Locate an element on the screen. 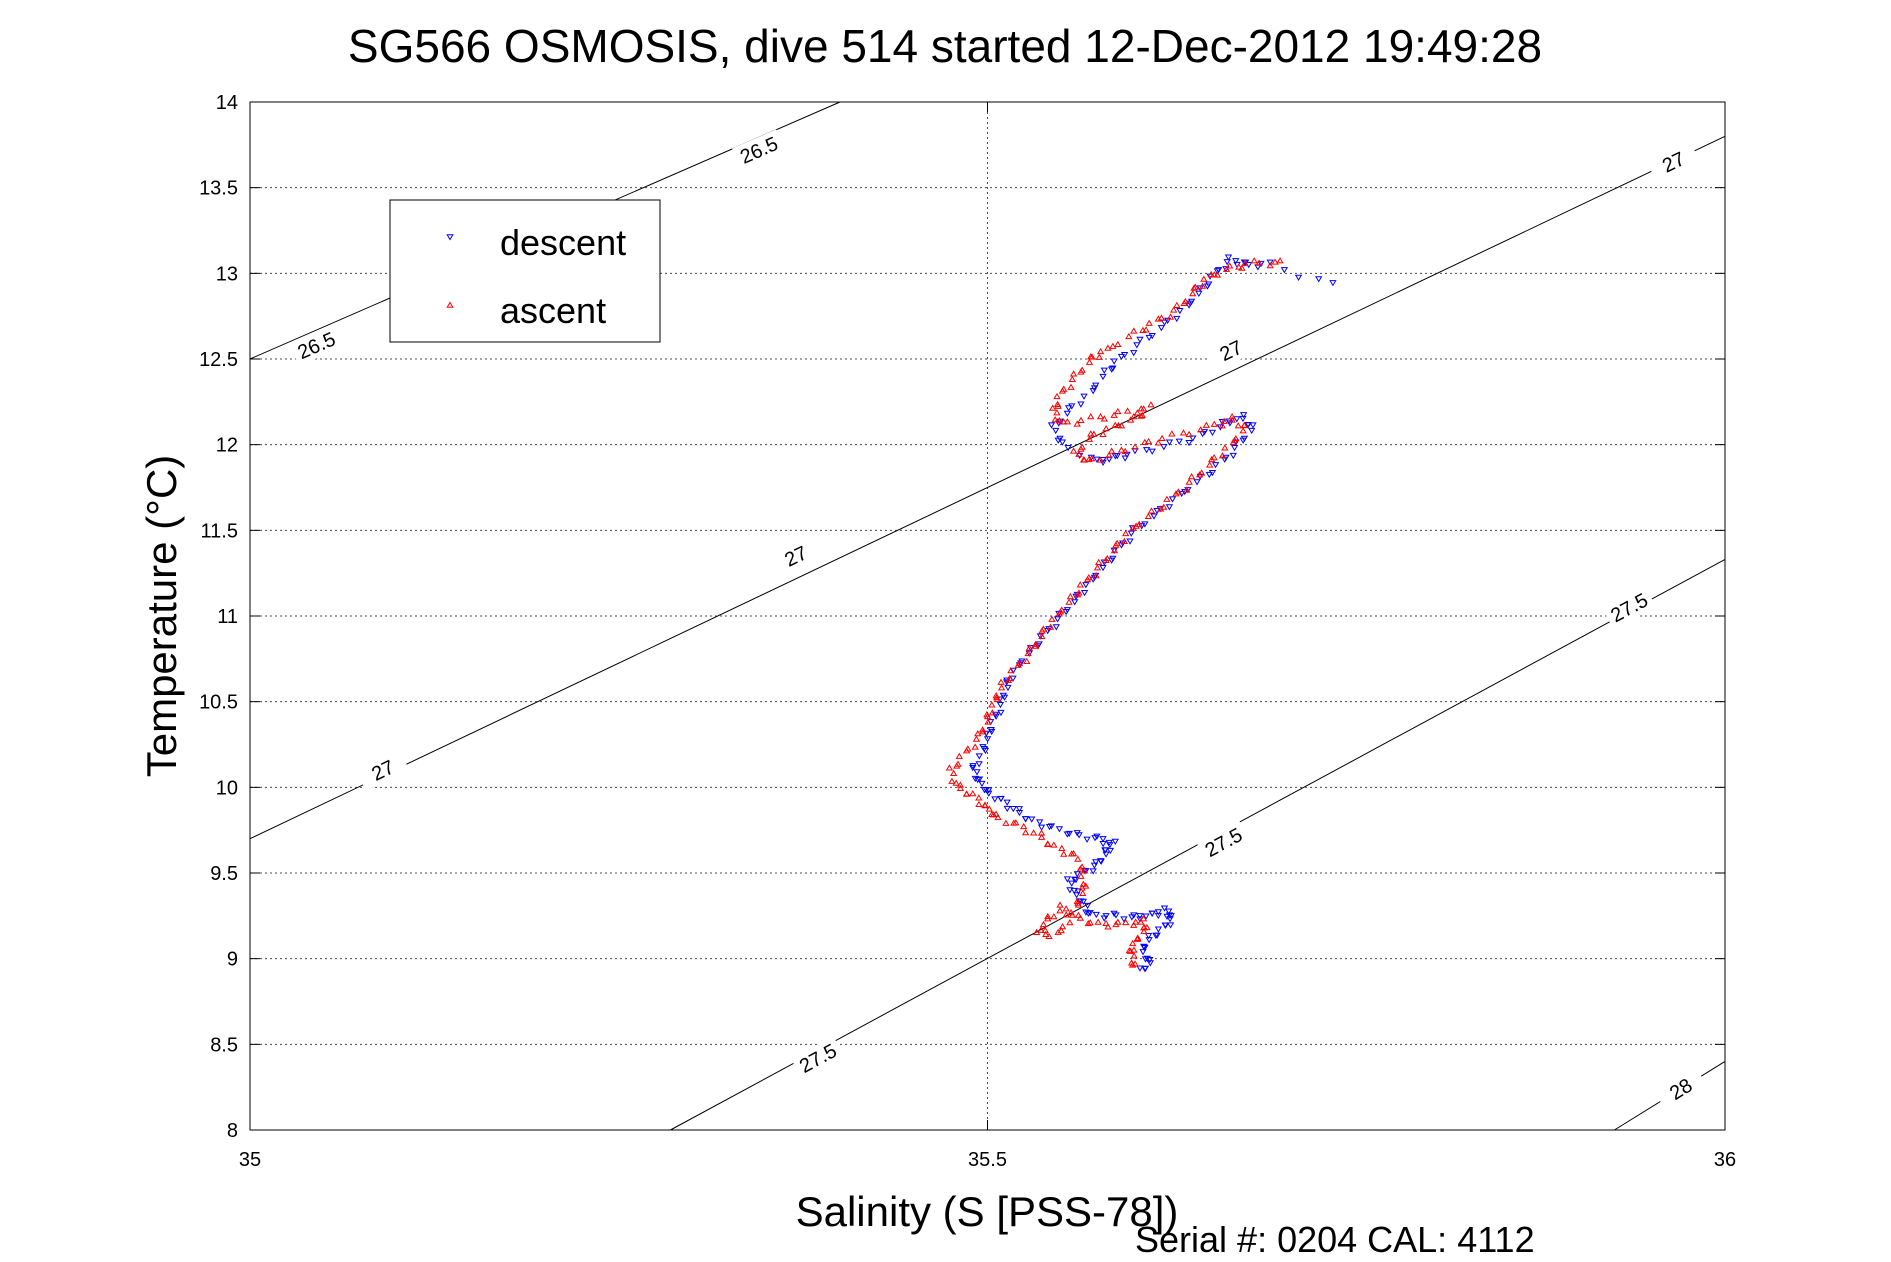 Image resolution: width=1891 pixels, height=1262 pixels. y-tick-label: 11.5 is located at coordinates (219, 531).